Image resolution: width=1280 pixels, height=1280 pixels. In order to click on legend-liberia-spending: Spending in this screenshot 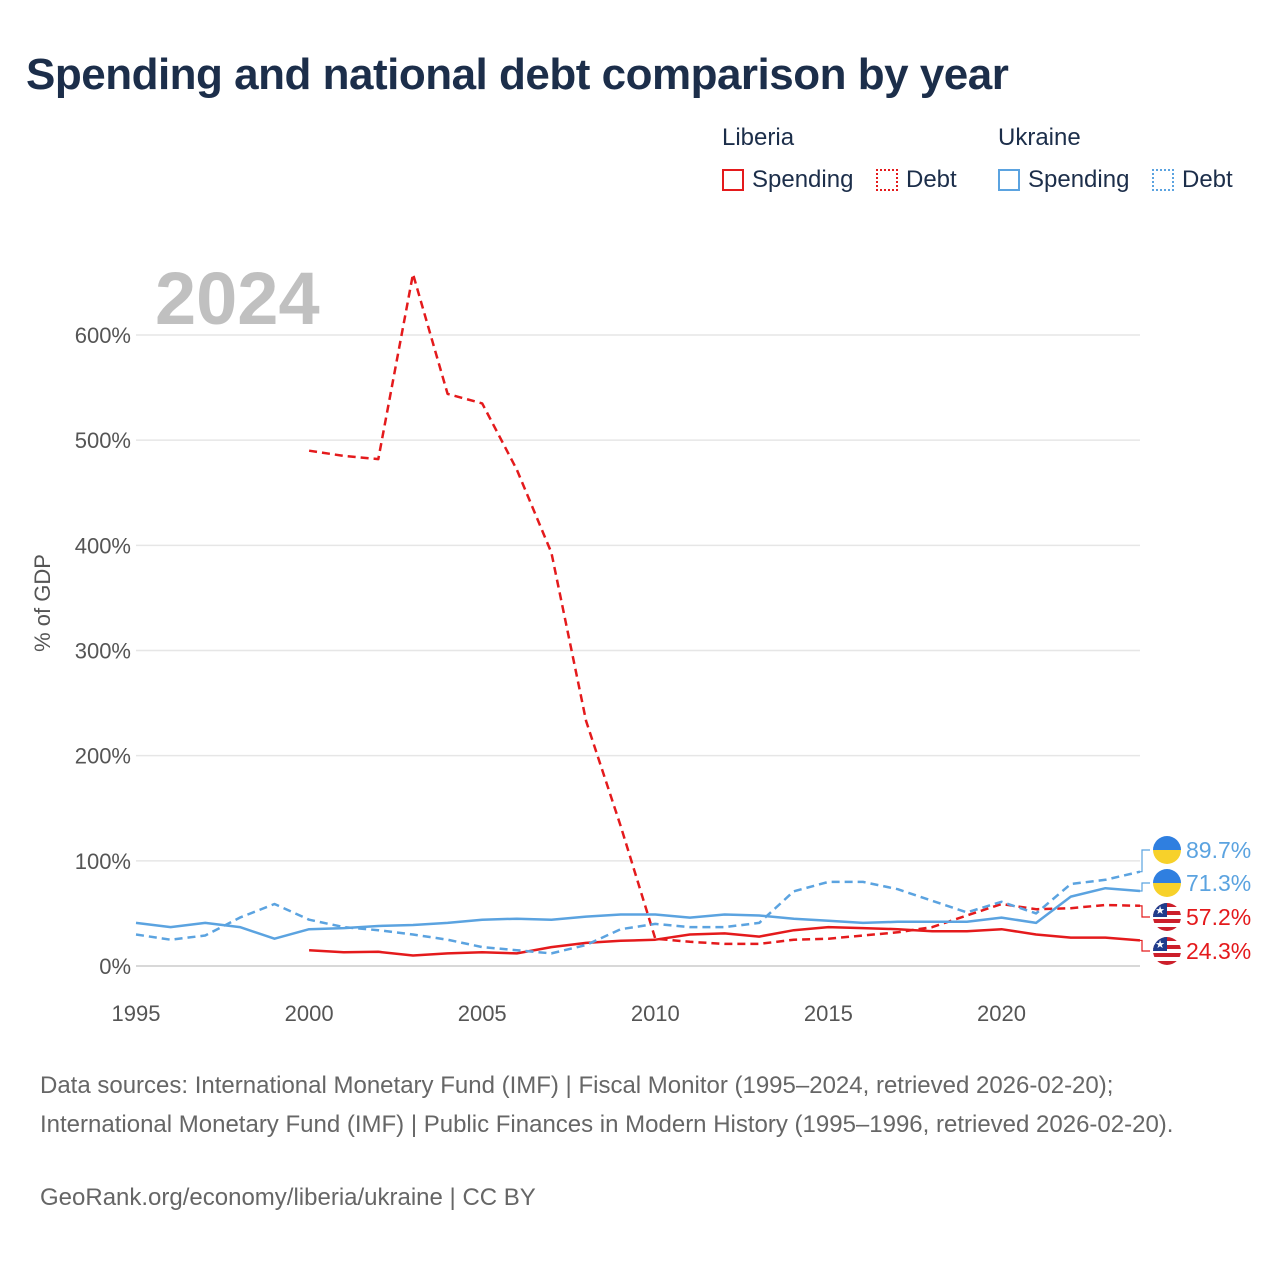, I will do `click(787, 180)`.